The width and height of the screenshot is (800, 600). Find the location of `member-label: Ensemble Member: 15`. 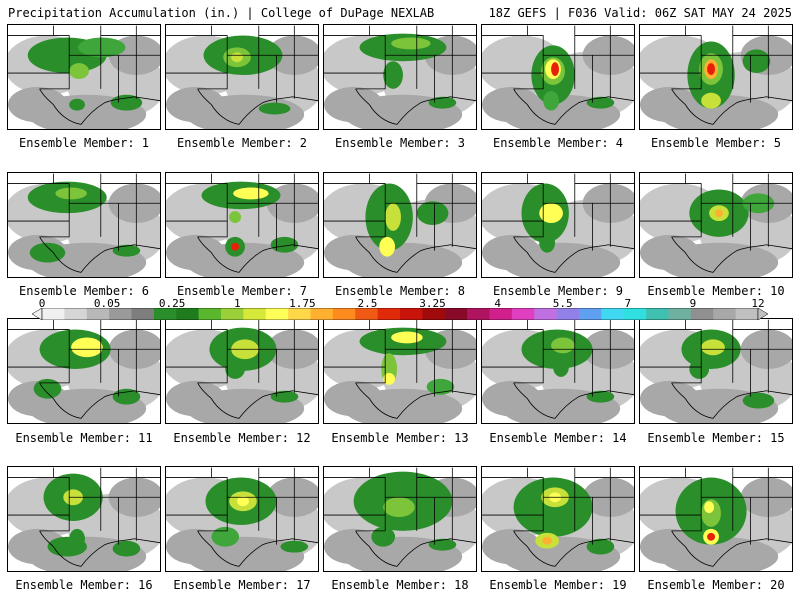

member-label: Ensemble Member: 15 is located at coordinates (716, 438).